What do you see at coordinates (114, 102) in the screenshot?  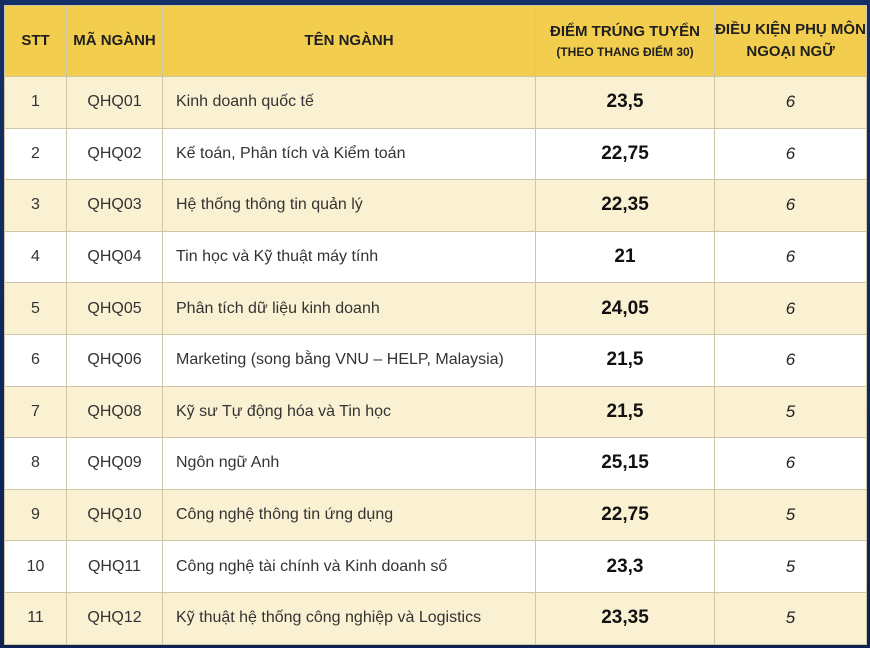 I see `row-code: QHQ01` at bounding box center [114, 102].